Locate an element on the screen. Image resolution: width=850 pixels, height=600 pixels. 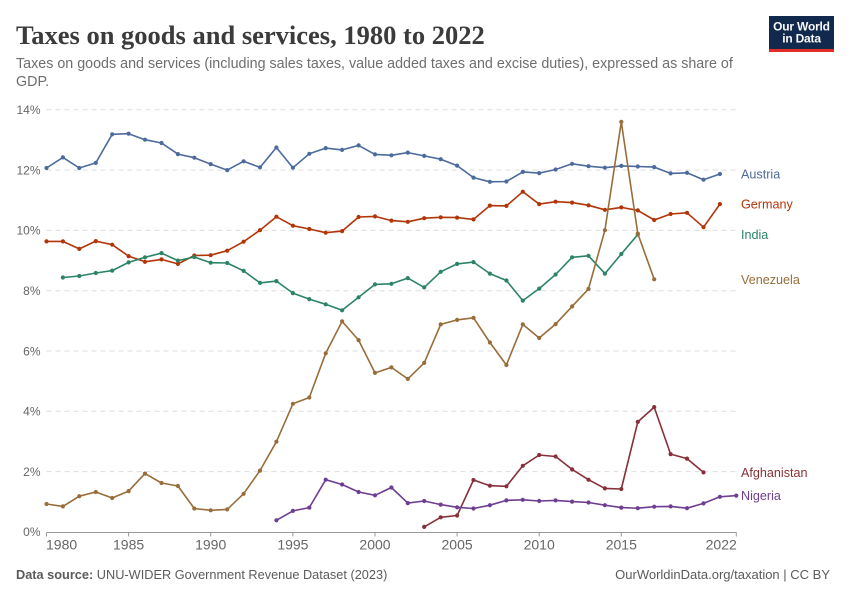
svg-text: 8% is located at coordinates (32, 291).